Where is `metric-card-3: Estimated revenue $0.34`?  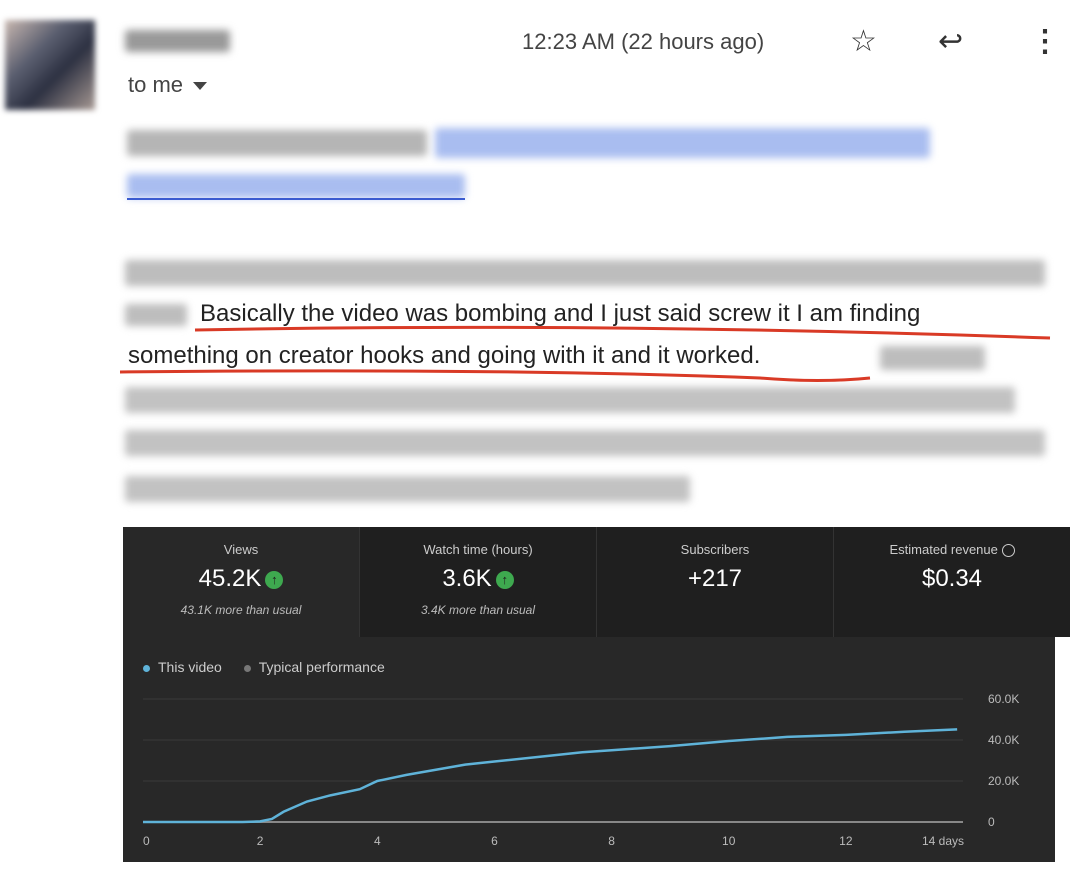
metric-card-3: Estimated revenue $0.34 is located at coordinates (952, 582).